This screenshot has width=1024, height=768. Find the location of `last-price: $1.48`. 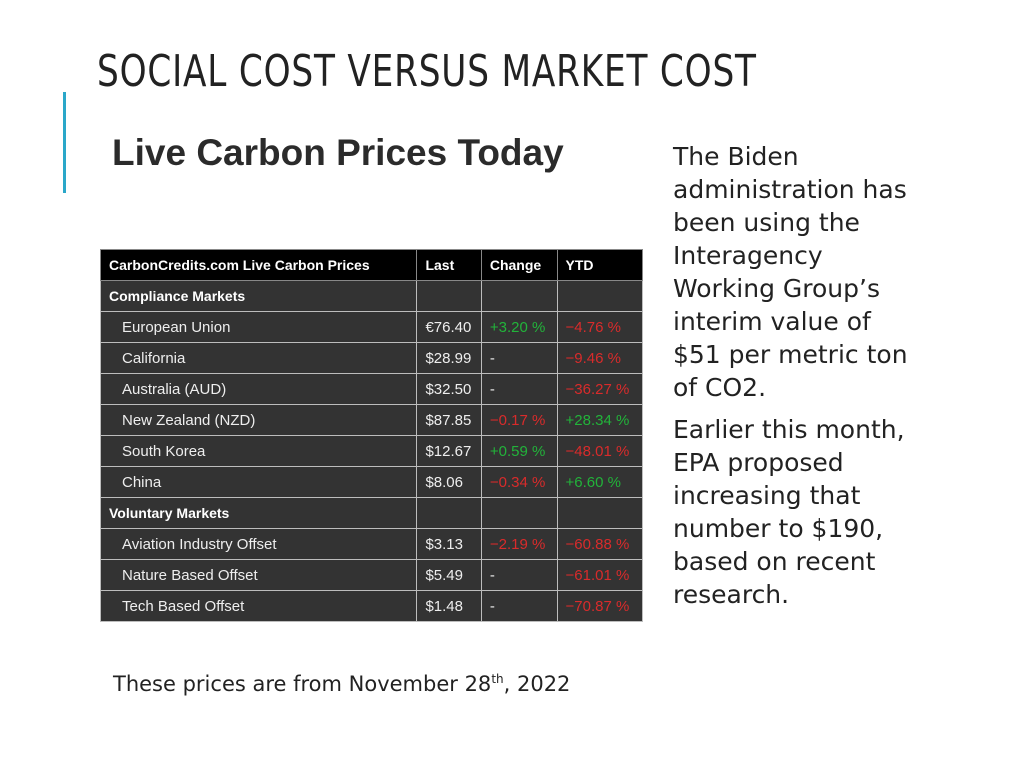

last-price: $1.48 is located at coordinates (449, 606).